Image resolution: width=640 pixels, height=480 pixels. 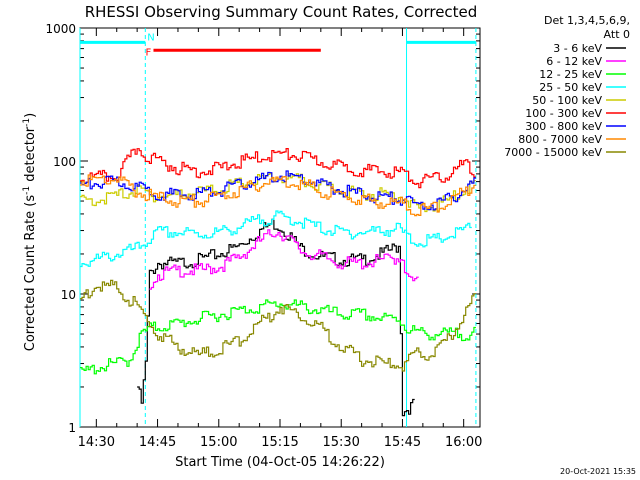 I want to click on y-axis-label: Corrected Count Rate (s-1 detector-1), so click(x=30, y=232).